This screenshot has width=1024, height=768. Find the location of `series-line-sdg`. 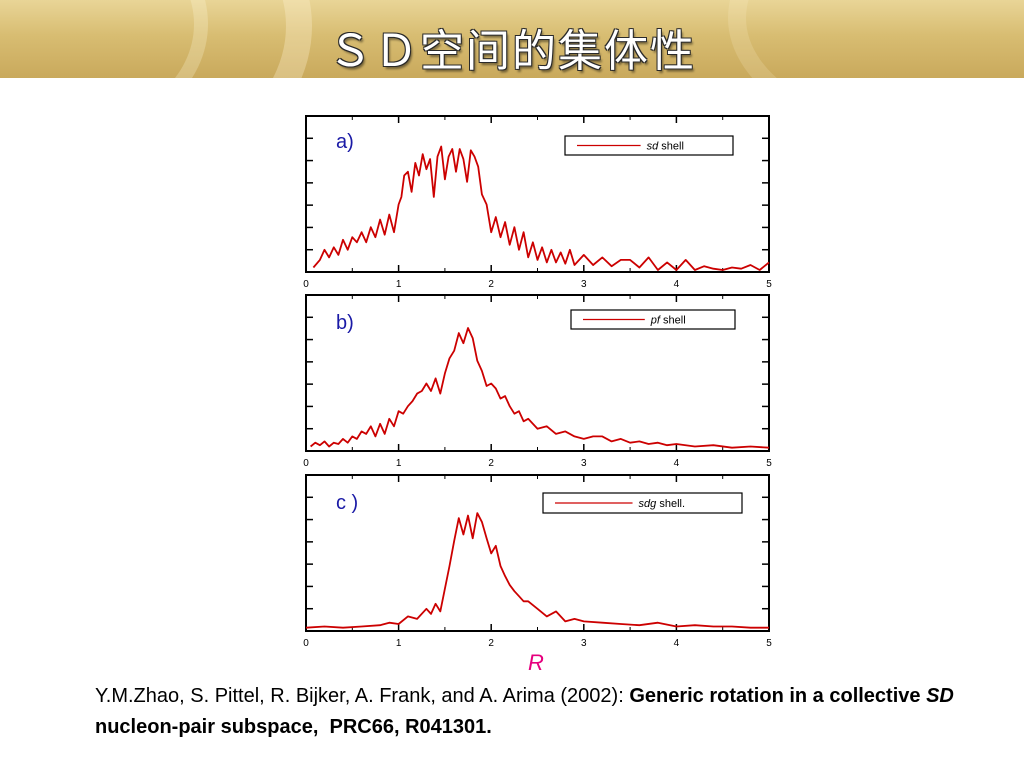

series-line-sdg is located at coordinates (537, 570).